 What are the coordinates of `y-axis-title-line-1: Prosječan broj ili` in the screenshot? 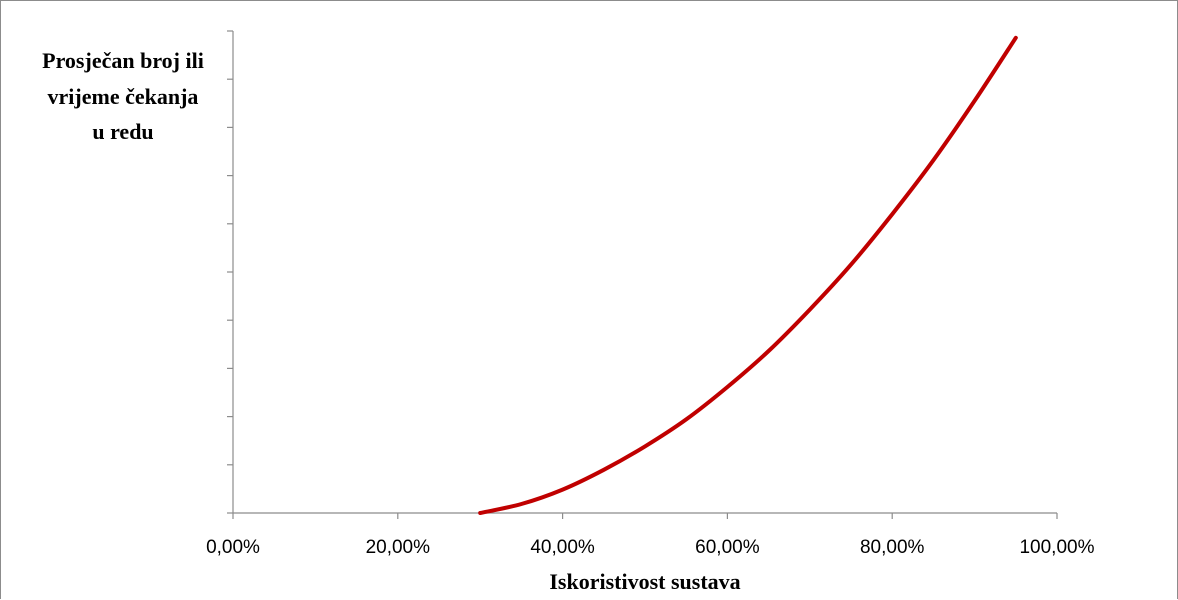 It's located at (123, 60).